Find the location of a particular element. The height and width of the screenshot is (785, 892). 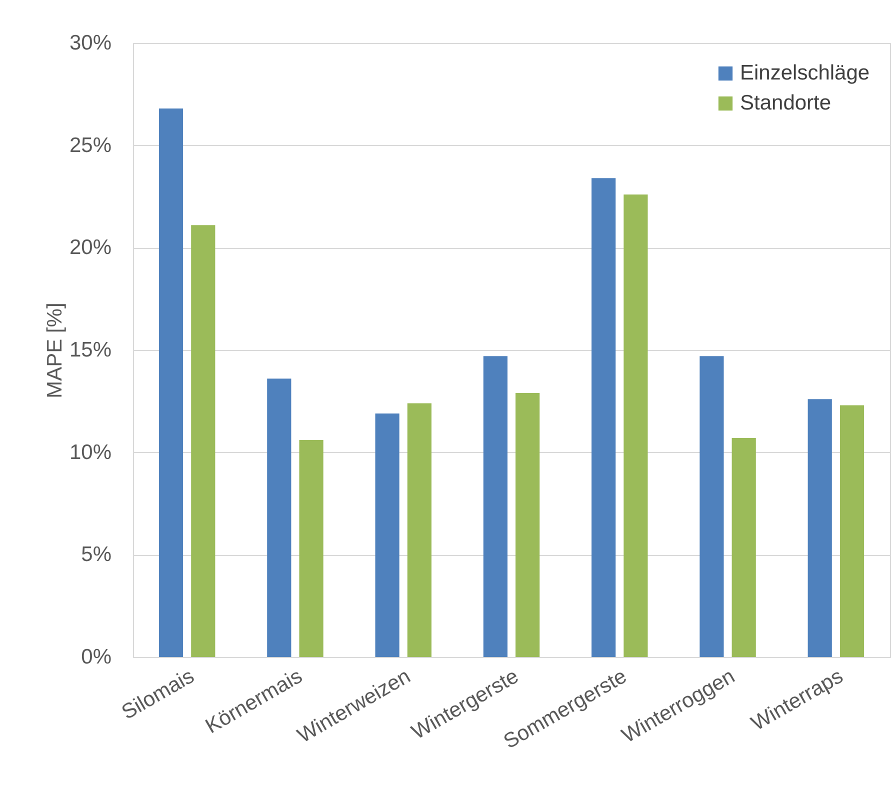

y-tick-label: 10% is located at coordinates (90, 452).